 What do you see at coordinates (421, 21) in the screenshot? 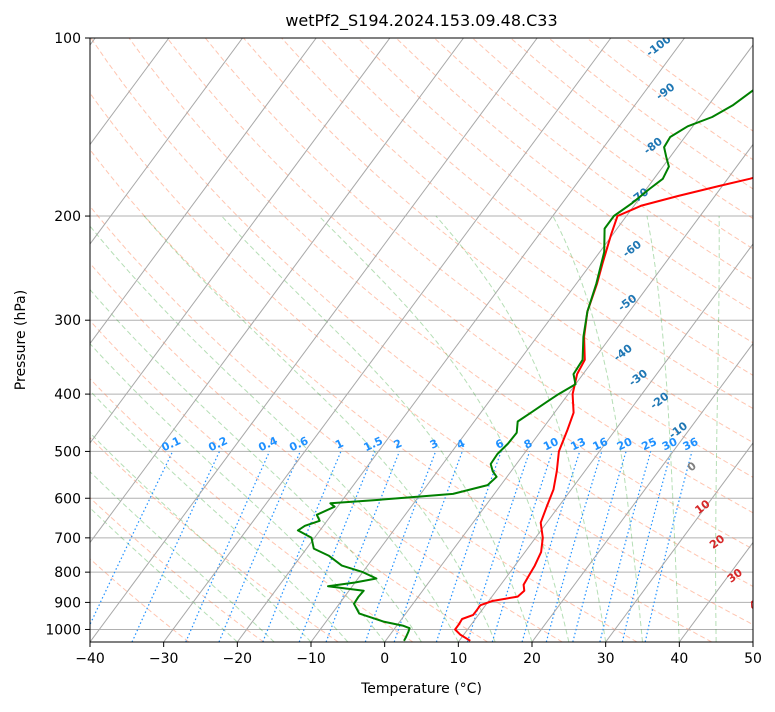
I see `chart-title: wetPf2_S194.2024.153.09.48.C33` at bounding box center [421, 21].